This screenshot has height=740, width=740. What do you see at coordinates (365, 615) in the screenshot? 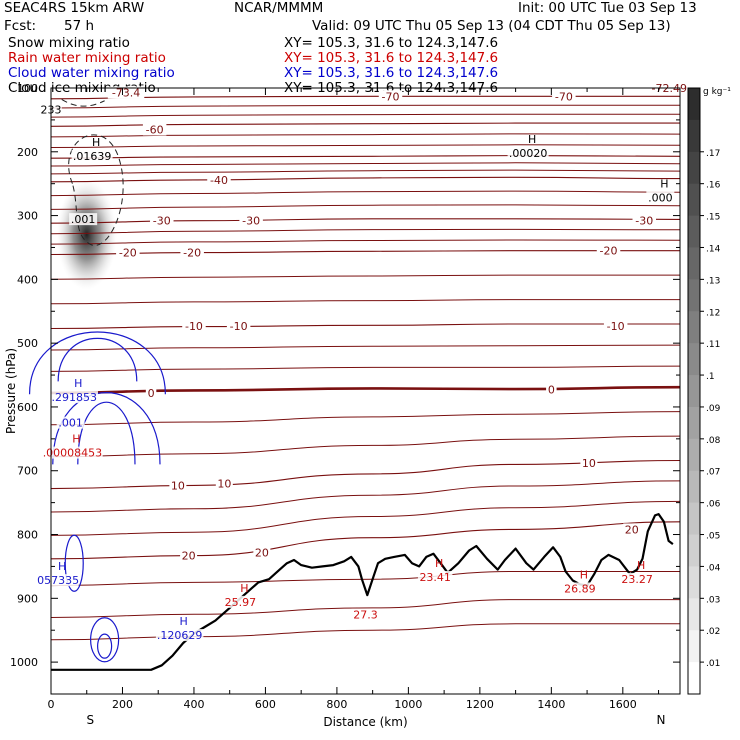
I see `extremum-value: 27.3` at bounding box center [365, 615].